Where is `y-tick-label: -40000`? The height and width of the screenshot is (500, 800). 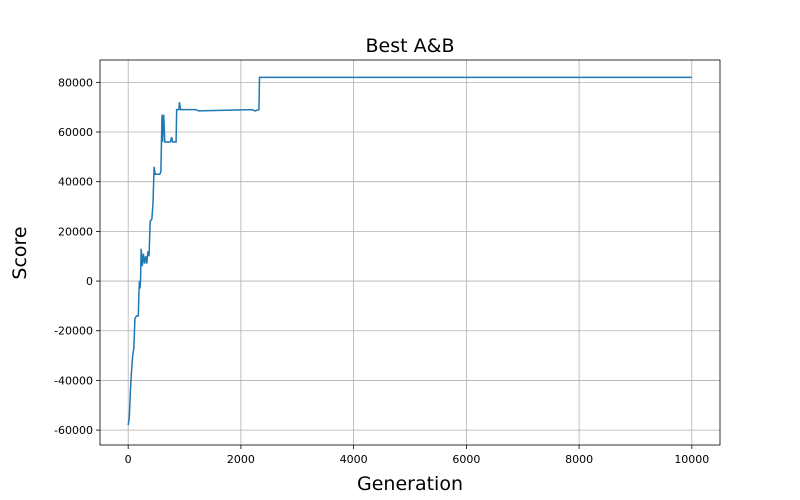 y-tick-label: -40000 is located at coordinates (73, 380).